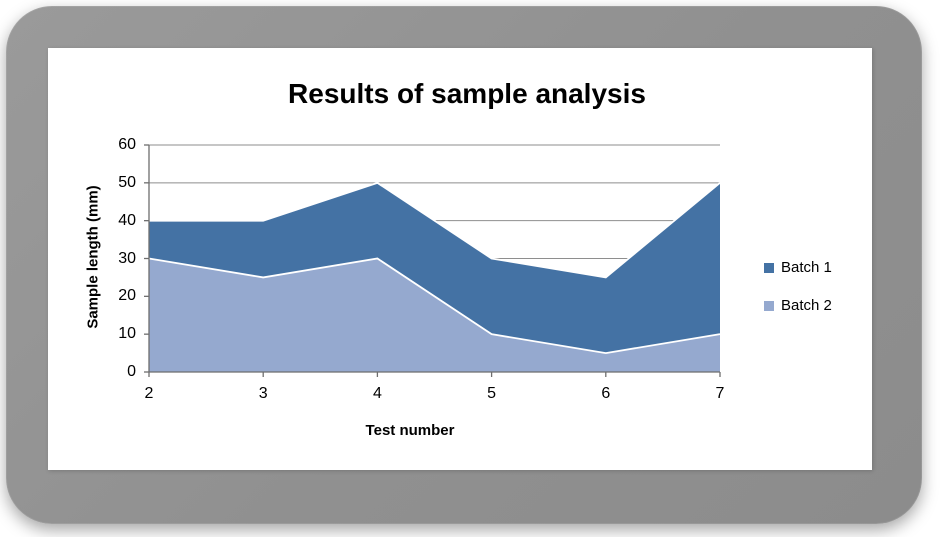  What do you see at coordinates (806, 305) in the screenshot?
I see `legend-label: Batch 2` at bounding box center [806, 305].